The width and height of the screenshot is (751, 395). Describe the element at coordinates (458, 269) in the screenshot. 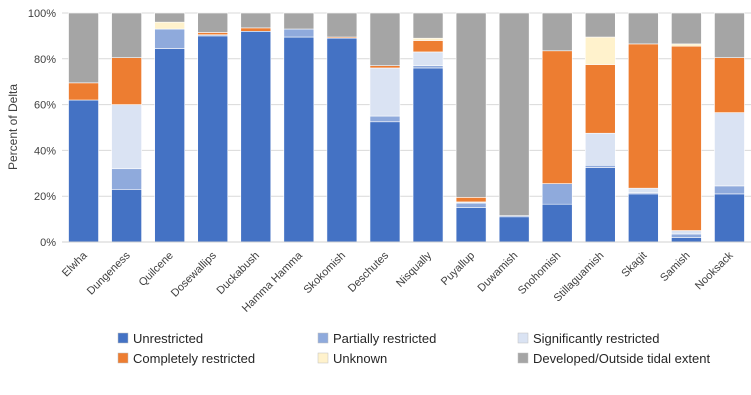

I see `x-tick-label: Puyallup` at that location.